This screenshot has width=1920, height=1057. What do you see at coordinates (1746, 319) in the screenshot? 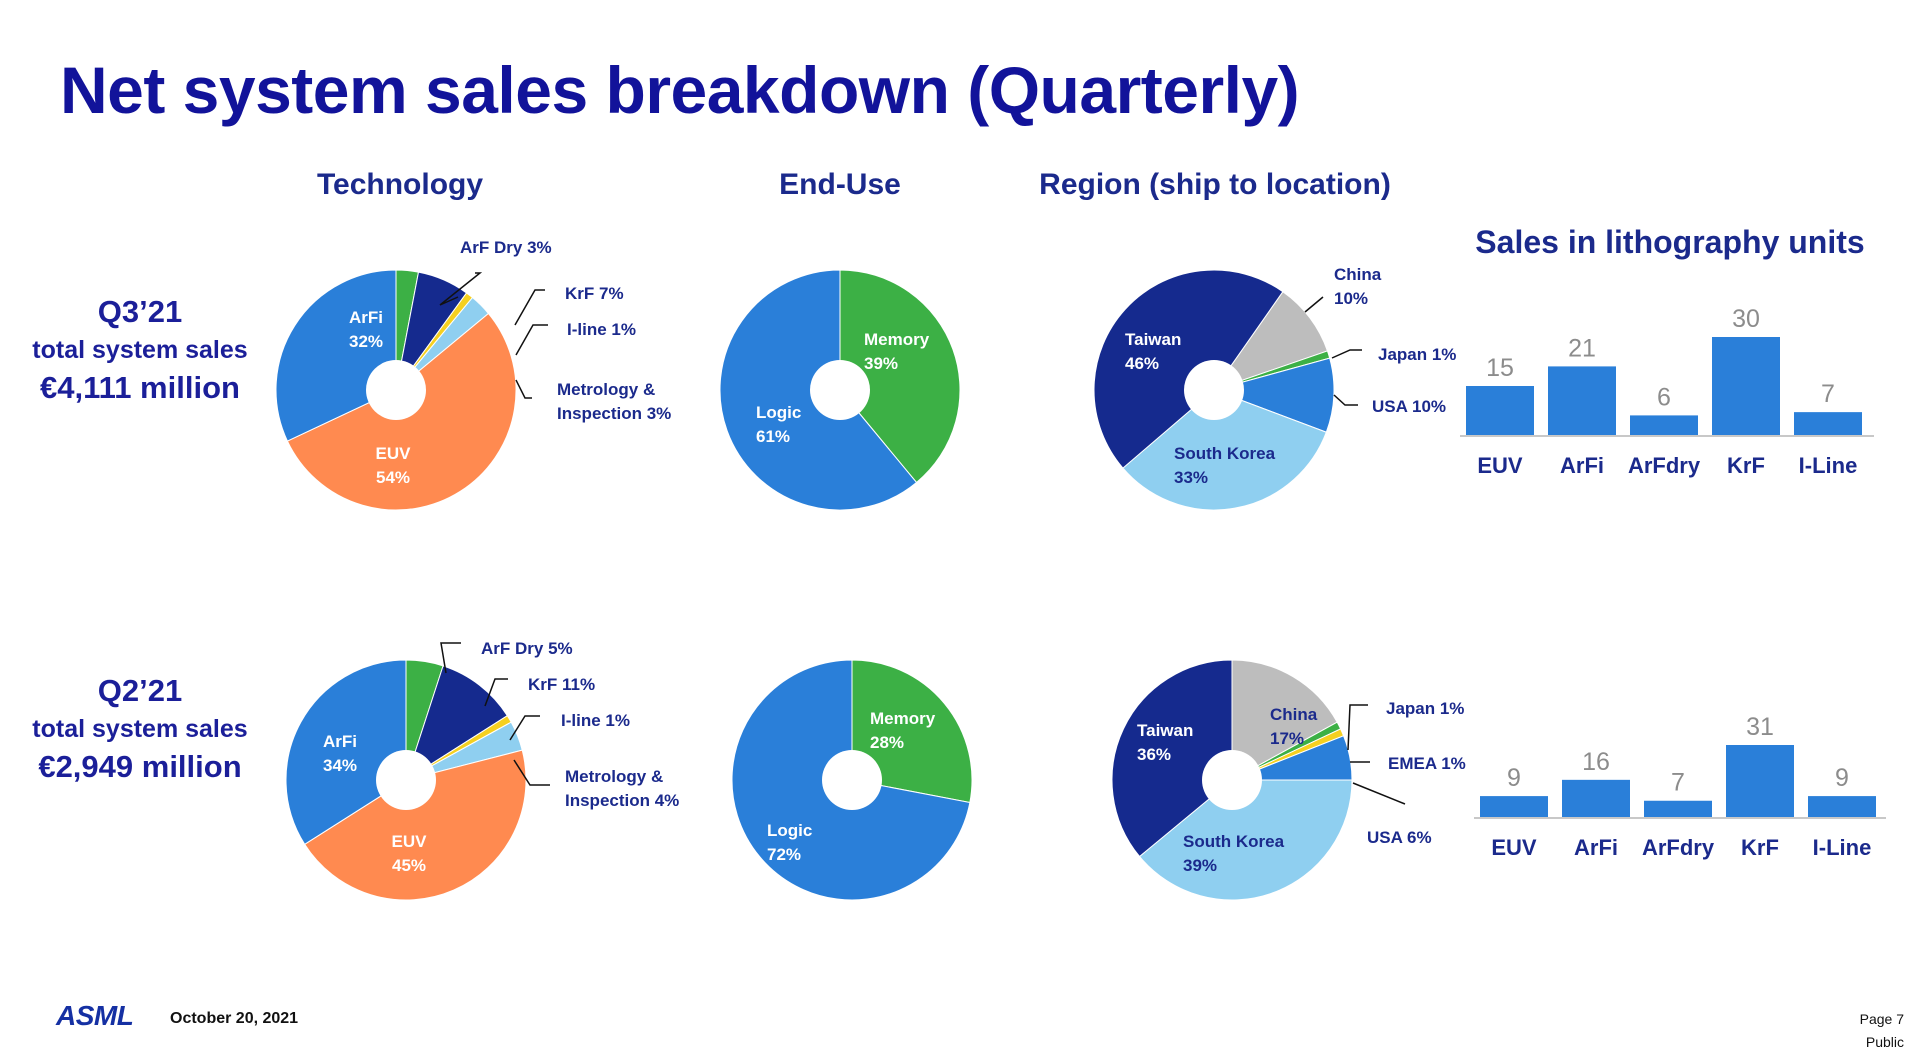
I see `bar-value-label: 30` at bounding box center [1746, 319].